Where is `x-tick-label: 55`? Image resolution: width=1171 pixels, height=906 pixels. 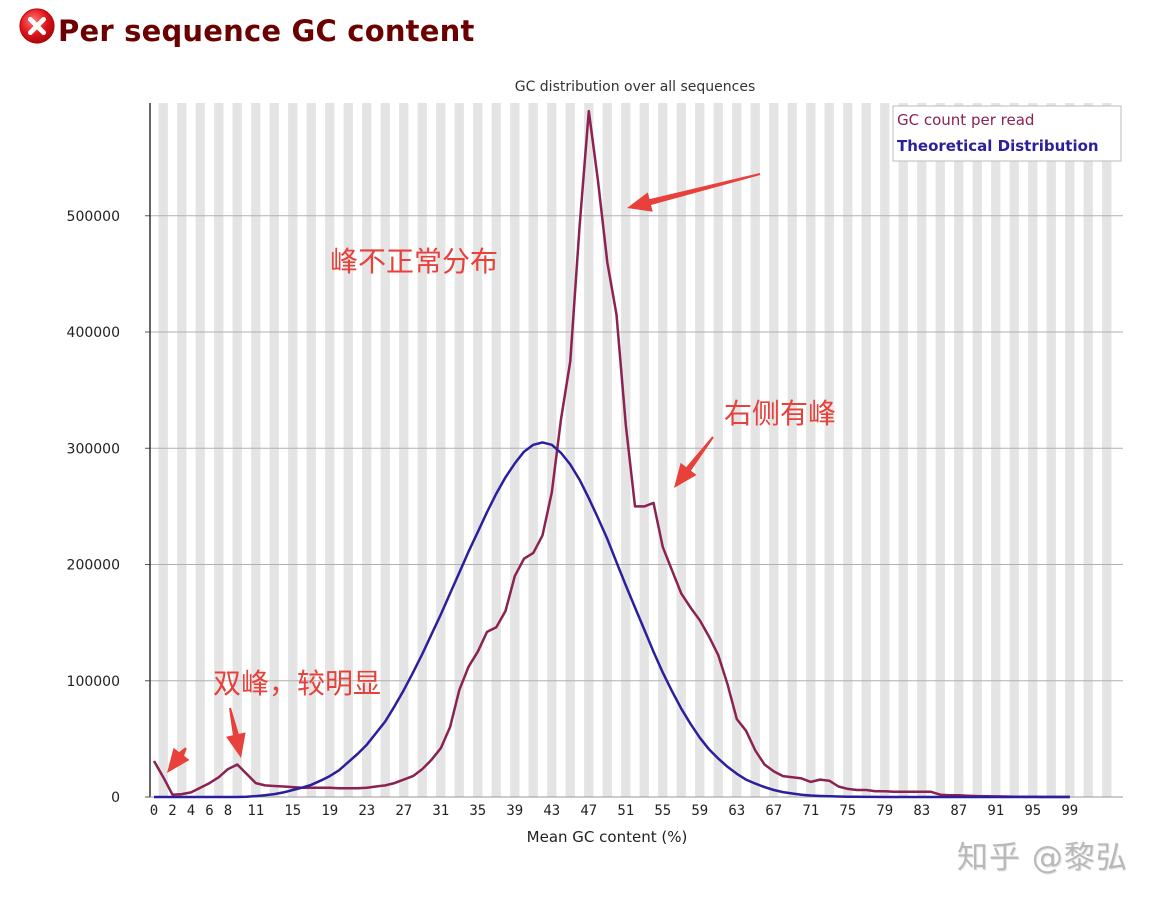
x-tick-label: 55 is located at coordinates (662, 811).